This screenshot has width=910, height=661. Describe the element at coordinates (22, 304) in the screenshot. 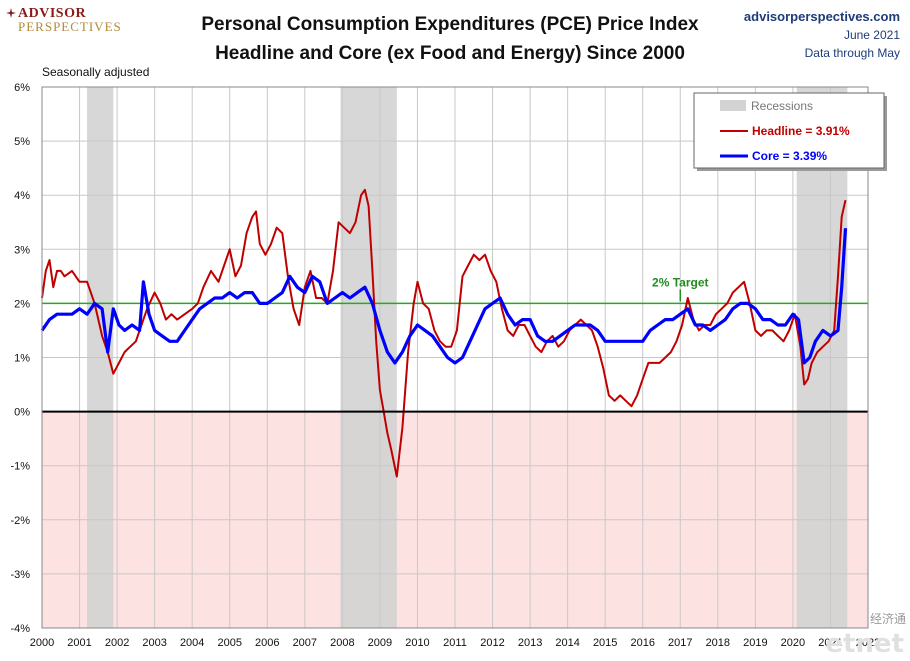

I see `y-tick-label: 2%` at that location.